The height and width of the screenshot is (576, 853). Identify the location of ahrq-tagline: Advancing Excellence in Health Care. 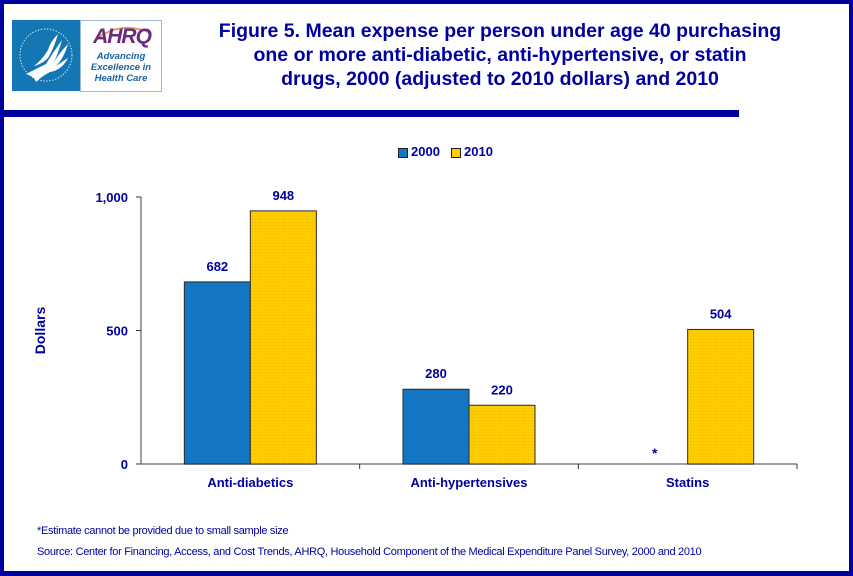
(121, 67).